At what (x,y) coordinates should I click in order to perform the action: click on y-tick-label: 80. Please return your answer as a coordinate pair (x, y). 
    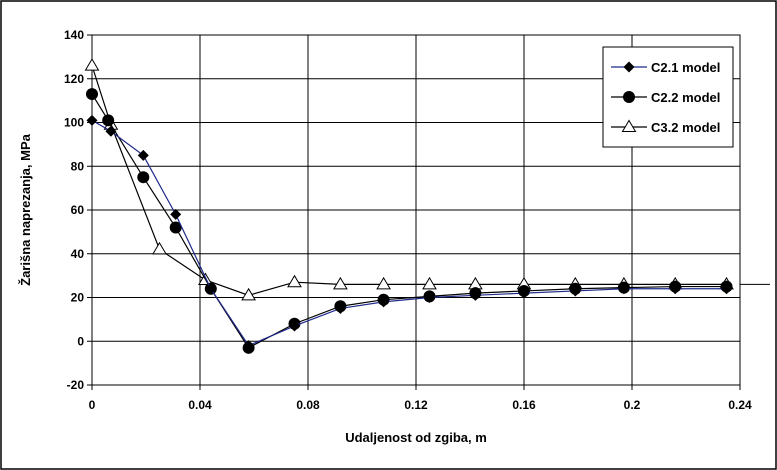
    Looking at the image, I should click on (78, 166).